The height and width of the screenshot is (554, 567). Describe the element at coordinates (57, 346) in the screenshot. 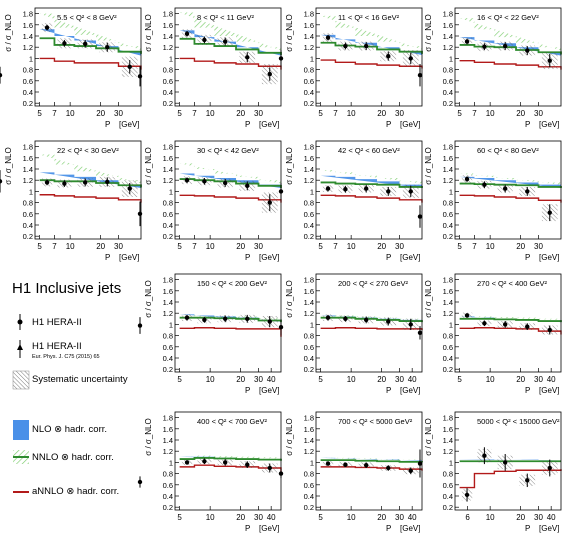

I see `legend-label-h1-b: H1 HERA-II` at that location.